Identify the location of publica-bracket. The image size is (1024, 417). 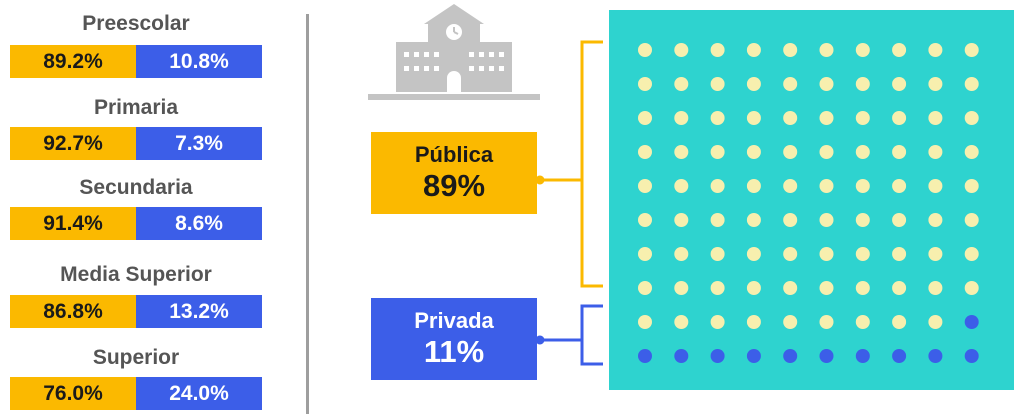
(570, 164).